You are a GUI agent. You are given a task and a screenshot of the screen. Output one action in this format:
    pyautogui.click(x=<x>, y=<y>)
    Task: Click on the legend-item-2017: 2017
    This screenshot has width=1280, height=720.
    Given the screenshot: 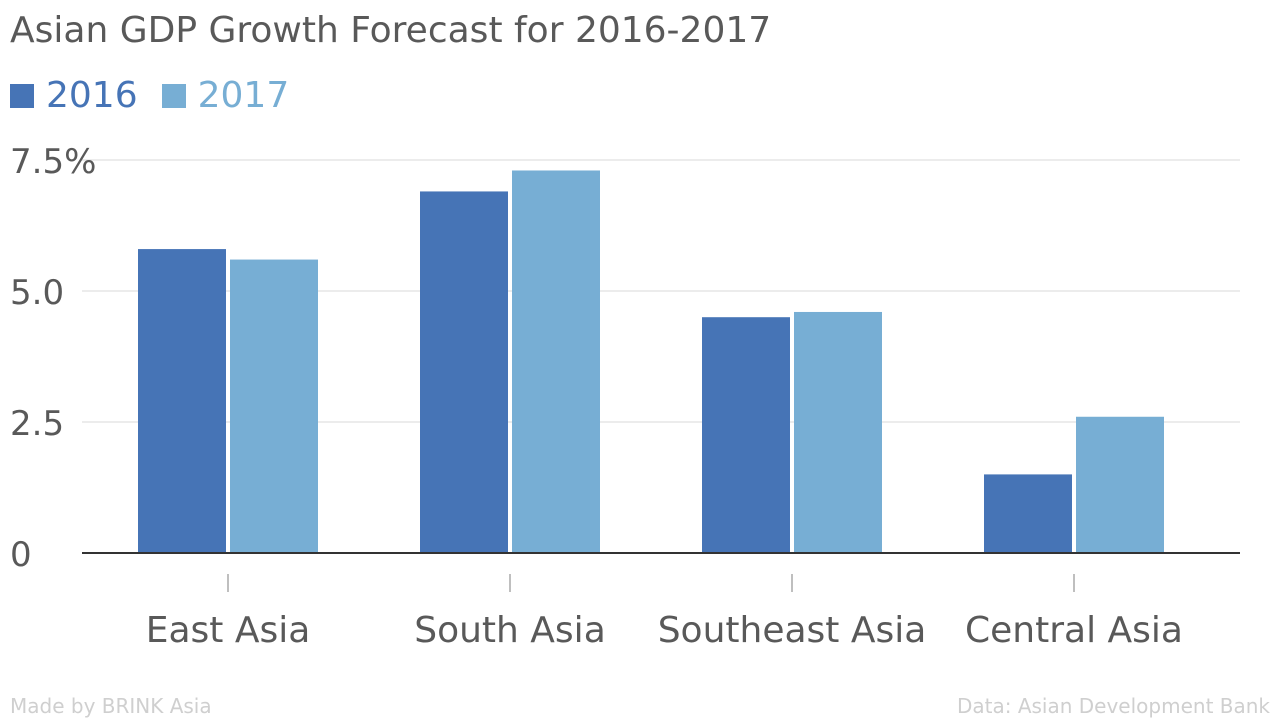 What is the action you would take?
    pyautogui.click(x=225, y=95)
    